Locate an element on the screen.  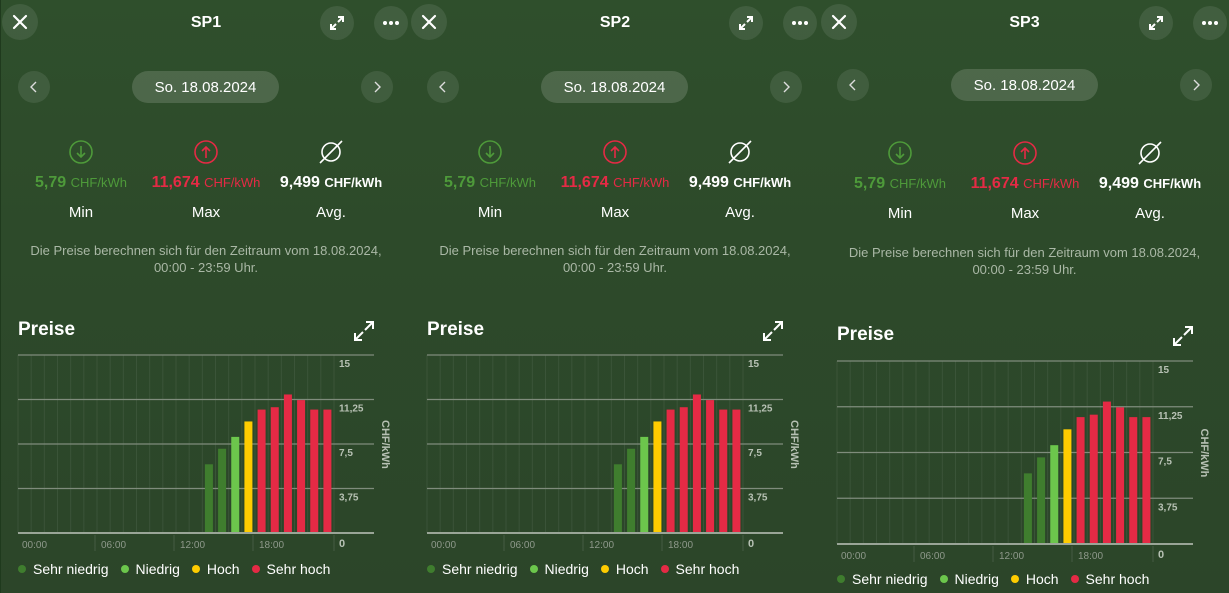
section-title: Preise is located at coordinates (866, 334).